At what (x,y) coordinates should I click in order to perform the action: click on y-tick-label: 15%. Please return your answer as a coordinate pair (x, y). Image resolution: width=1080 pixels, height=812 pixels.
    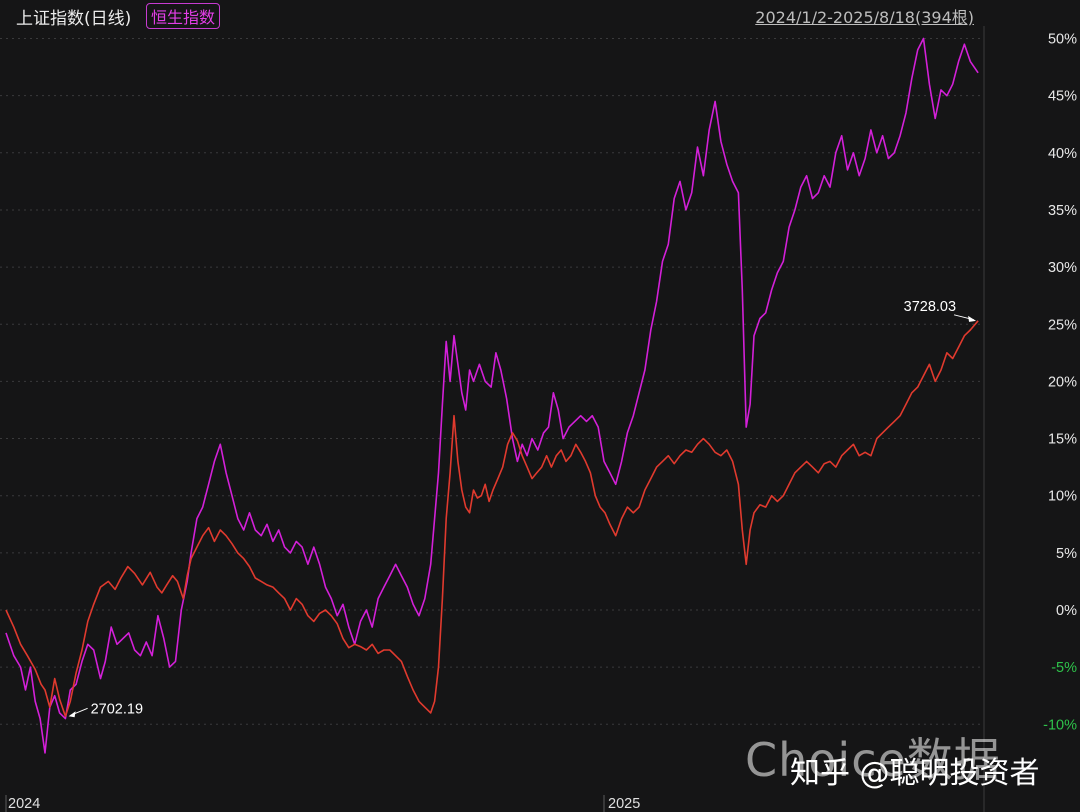
    Looking at the image, I should click on (1062, 440).